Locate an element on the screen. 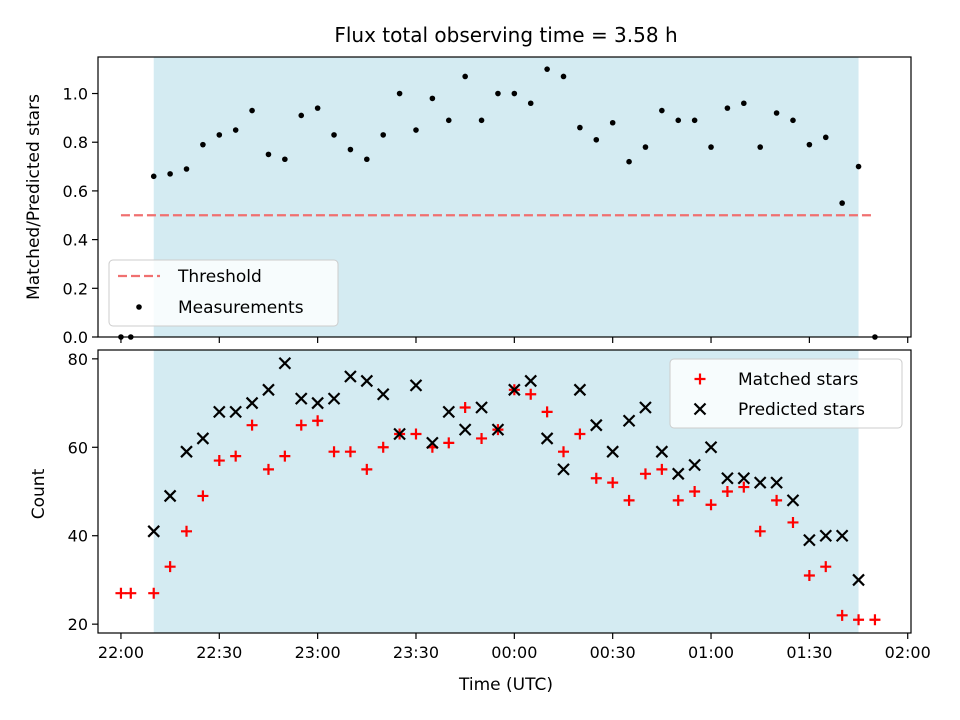 Image resolution: width=960 pixels, height=720 pixels. x-tick-label: 23:30 is located at coordinates (416, 652).